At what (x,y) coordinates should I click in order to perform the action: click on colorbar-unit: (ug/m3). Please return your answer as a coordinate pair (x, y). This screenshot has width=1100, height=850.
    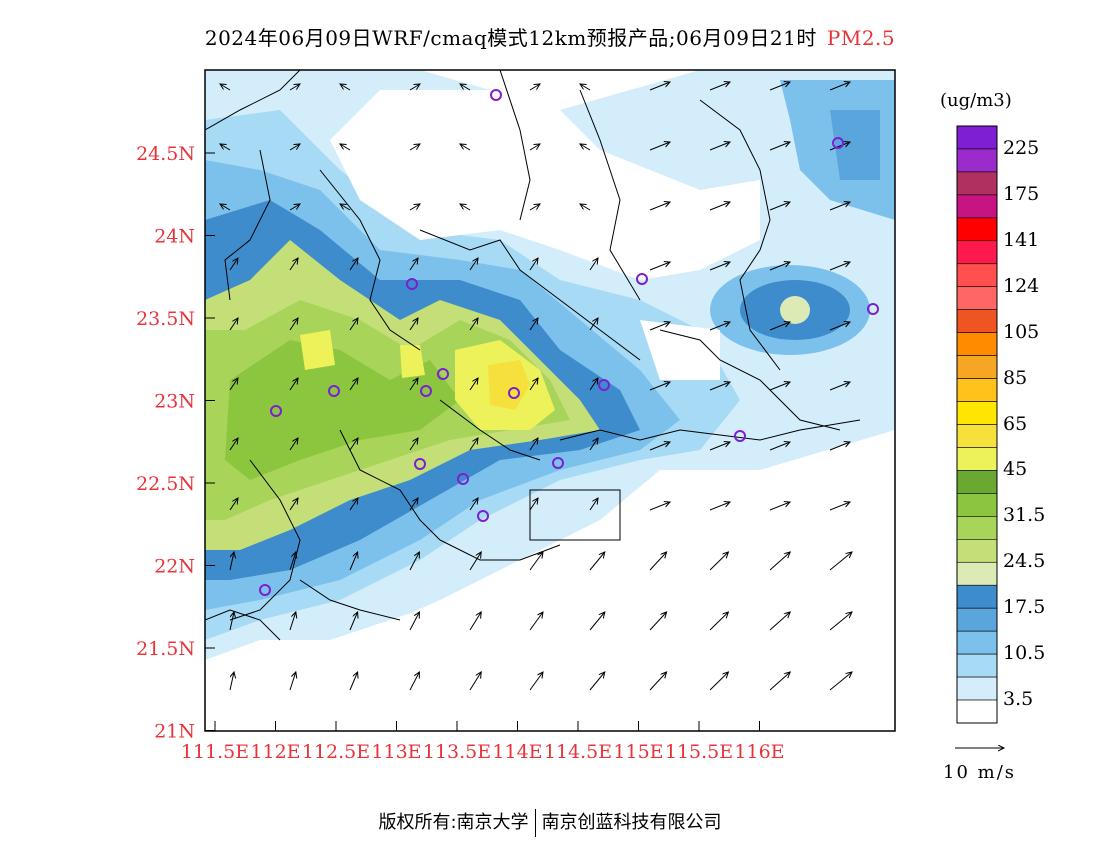
    Looking at the image, I should click on (976, 100).